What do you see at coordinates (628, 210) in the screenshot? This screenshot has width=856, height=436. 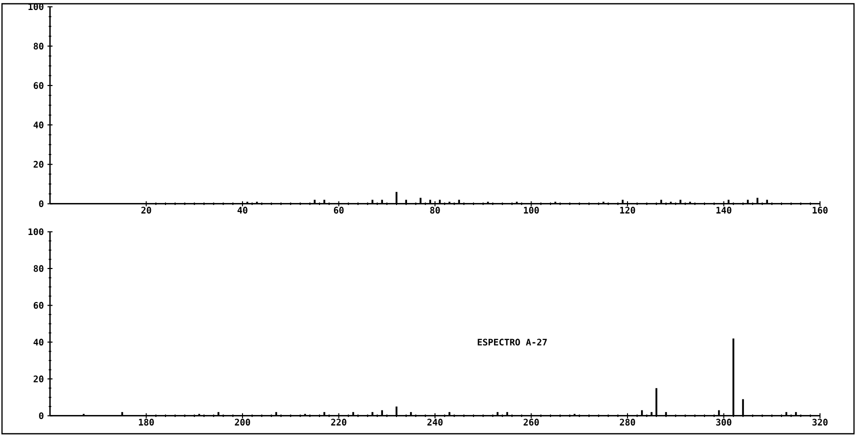 I see `x-tick-label: 120` at bounding box center [628, 210].